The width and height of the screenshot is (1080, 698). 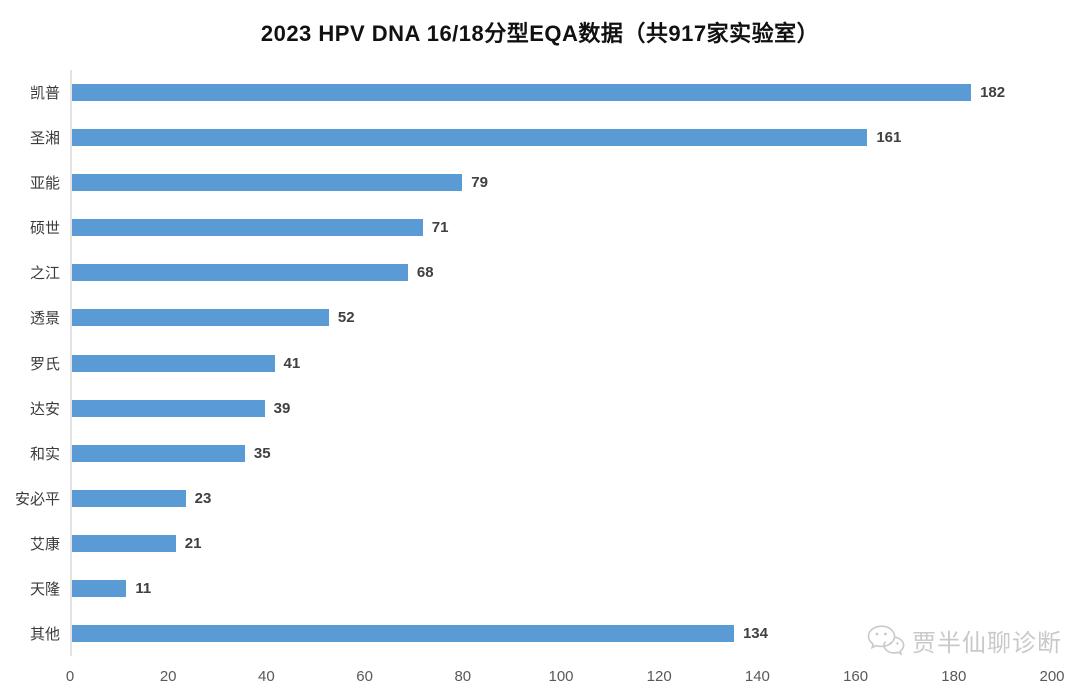 What do you see at coordinates (566, 588) in the screenshot?
I see `bar-row: 11` at bounding box center [566, 588].